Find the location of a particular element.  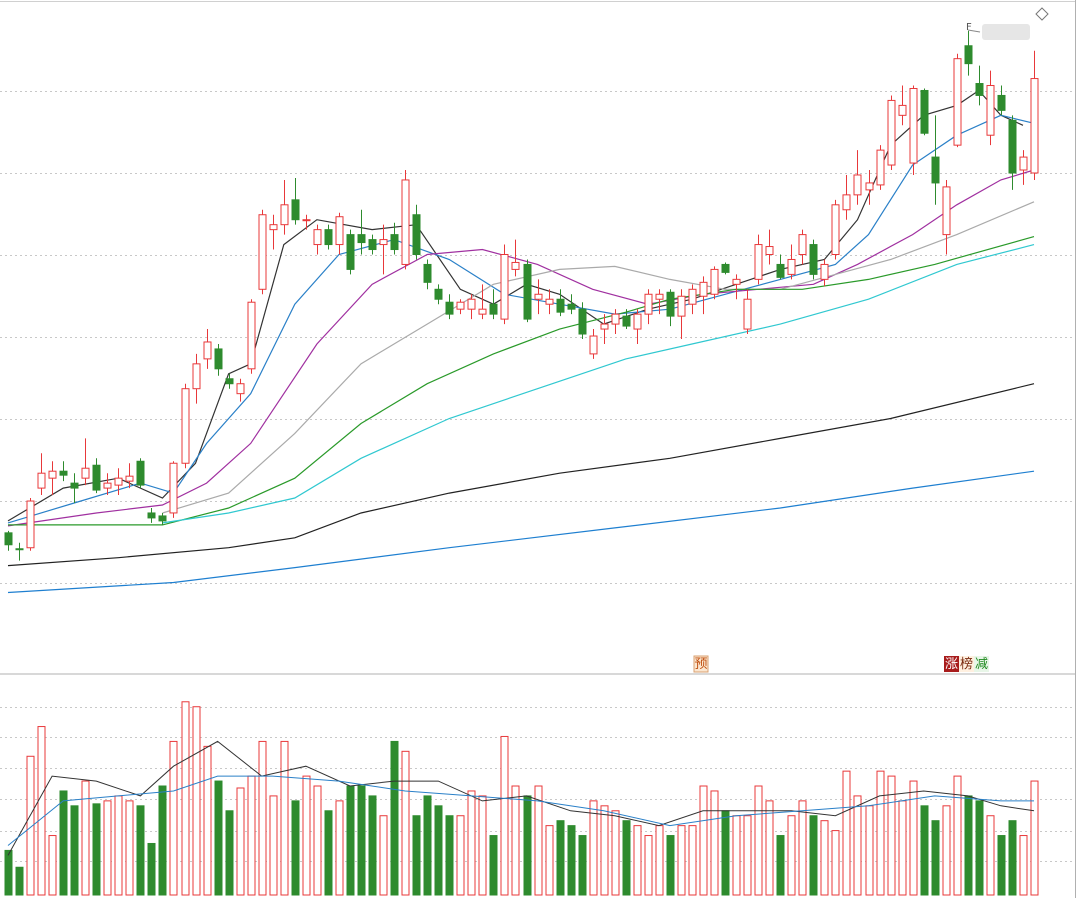

pointer-line is located at coordinates (974, 31).